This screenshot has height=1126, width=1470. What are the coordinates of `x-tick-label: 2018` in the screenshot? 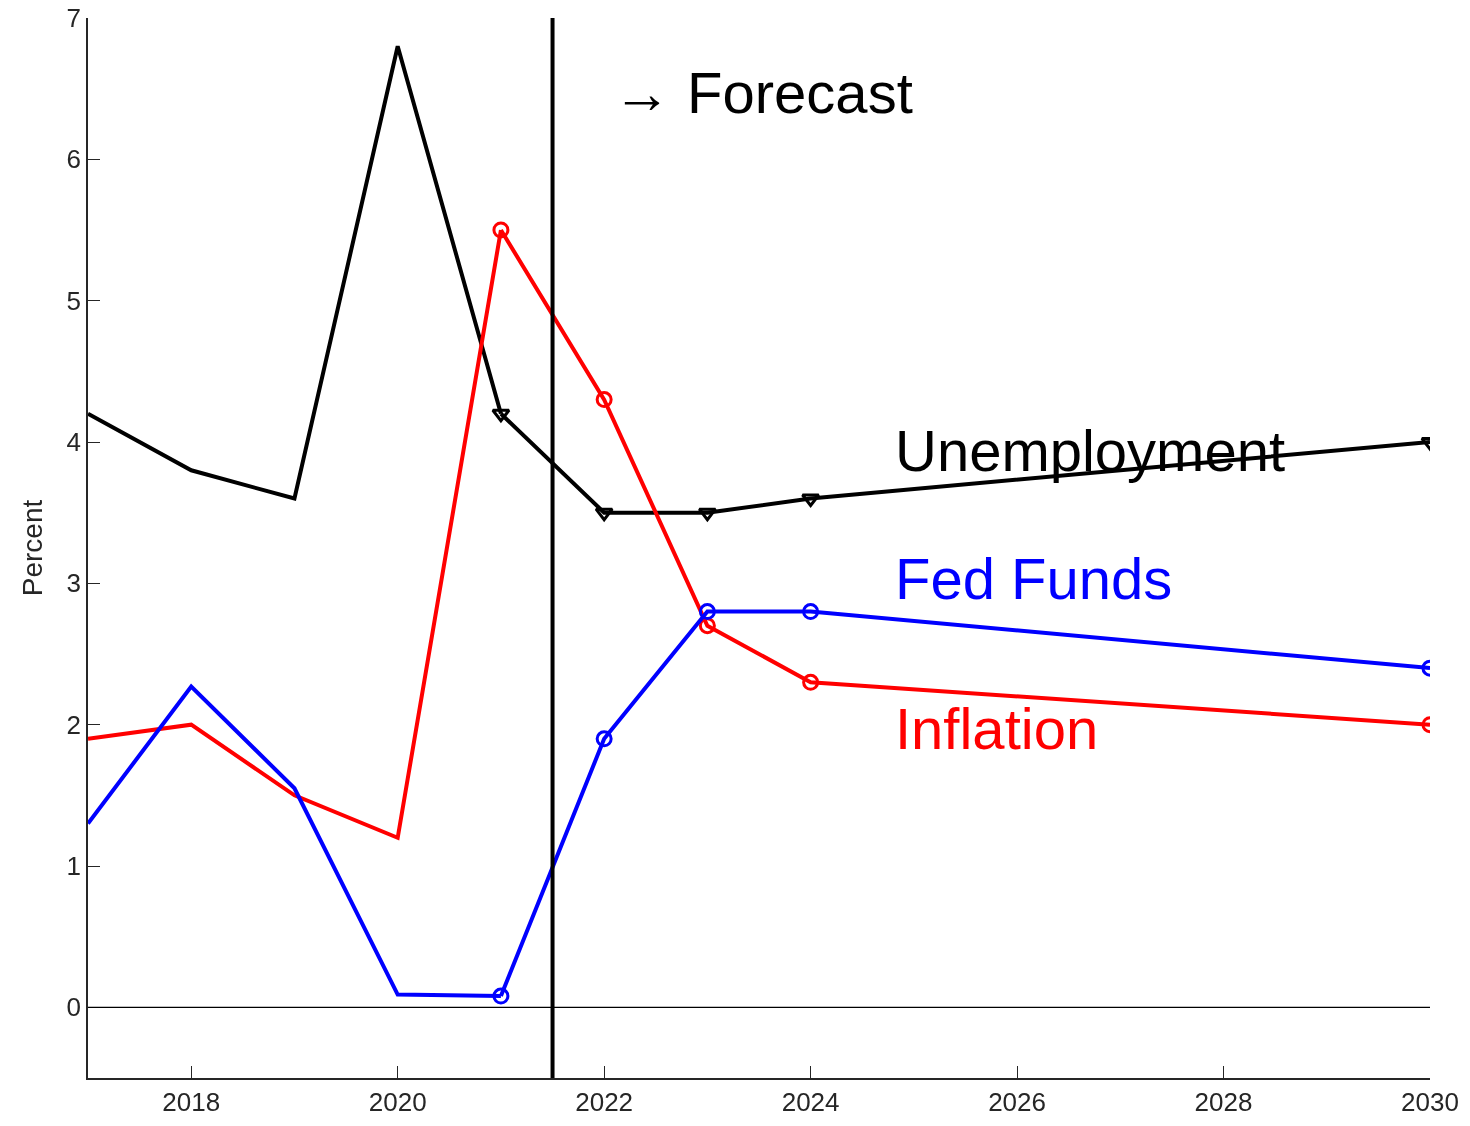 It's located at (191, 1101).